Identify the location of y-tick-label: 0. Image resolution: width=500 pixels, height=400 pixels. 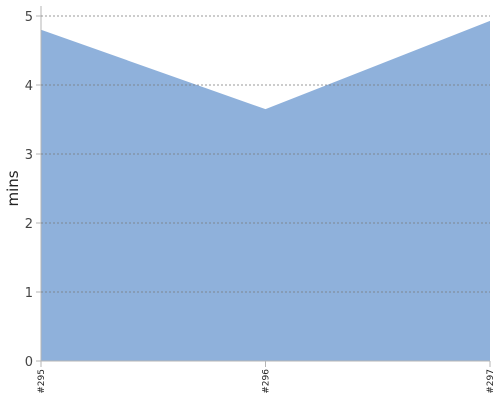
(29, 362).